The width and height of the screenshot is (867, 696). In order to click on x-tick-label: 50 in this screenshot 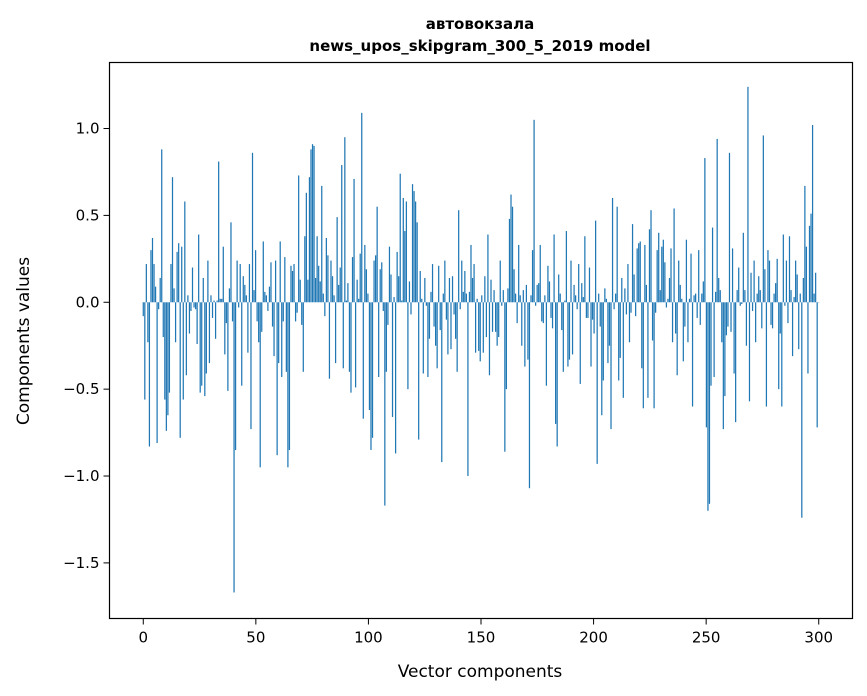, I will do `click(255, 638)`.